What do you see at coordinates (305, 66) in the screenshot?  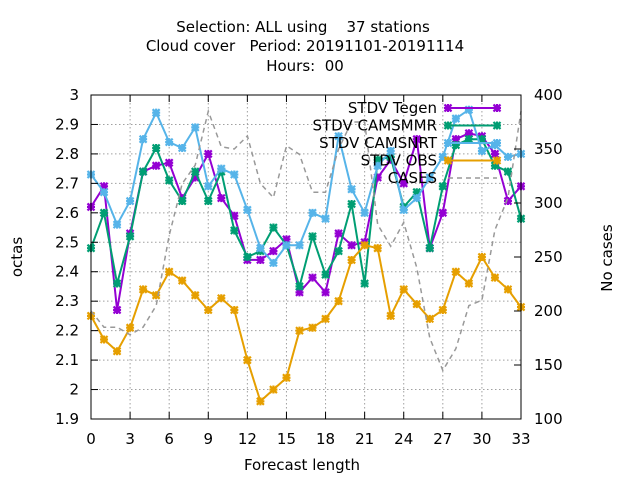 I see `title-line-3: Hours: 00` at bounding box center [305, 66].